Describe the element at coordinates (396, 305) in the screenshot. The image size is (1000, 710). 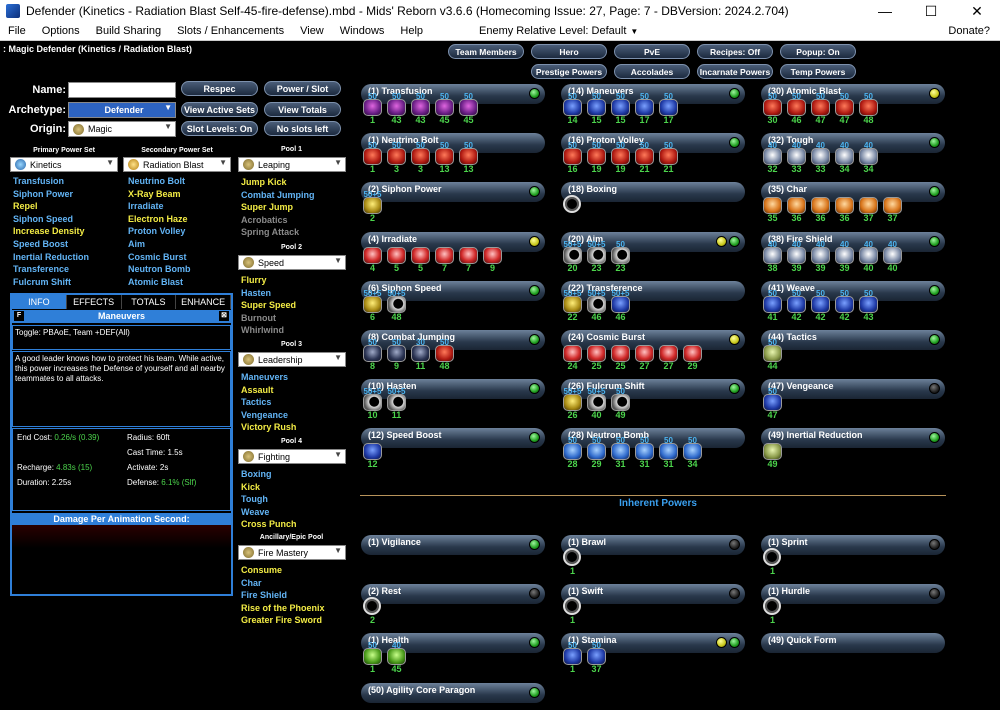
I see `enhancement-slot: 50+5 48` at that location.